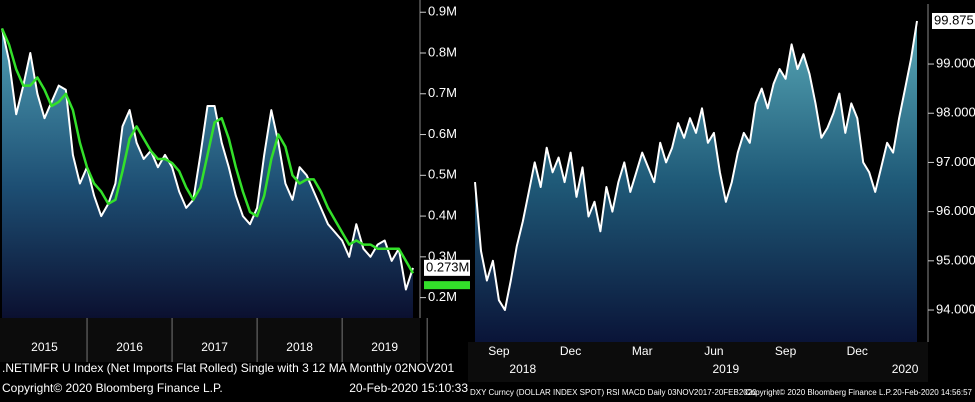  What do you see at coordinates (955, 308) in the screenshot?
I see `y-tick-label: 94.000` at bounding box center [955, 308].